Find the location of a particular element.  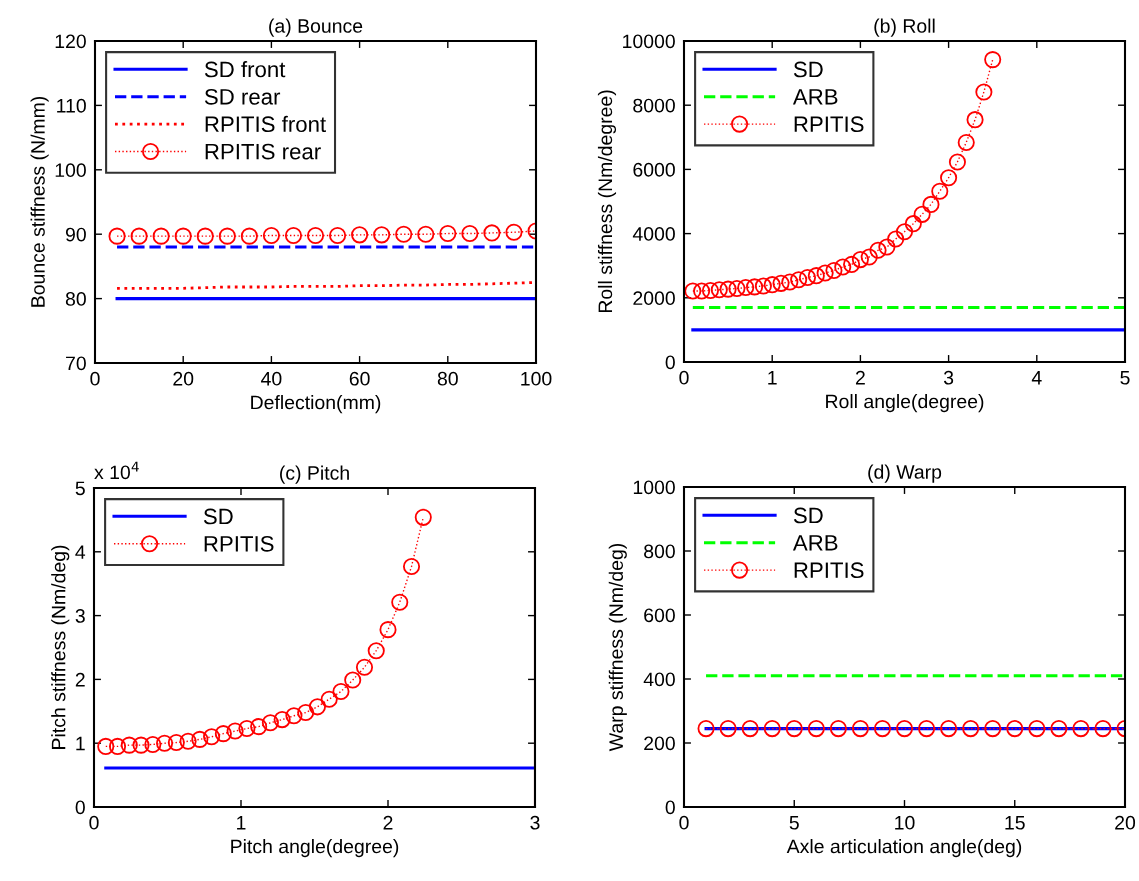

x-axis-title: Axle articulation angle(deg) is located at coordinates (904, 848).